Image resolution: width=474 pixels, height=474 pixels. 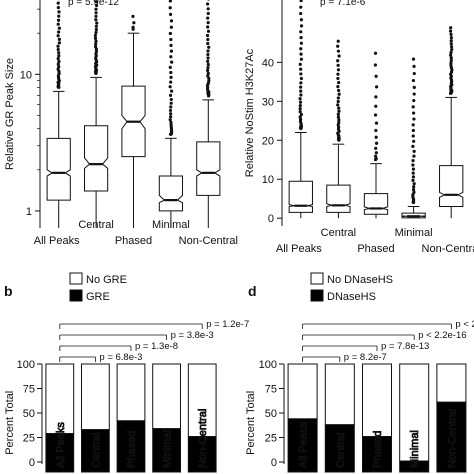 What do you see at coordinates (227, 324) in the screenshot?
I see `comparison-p-value: p = 1.2e-7` at bounding box center [227, 324].